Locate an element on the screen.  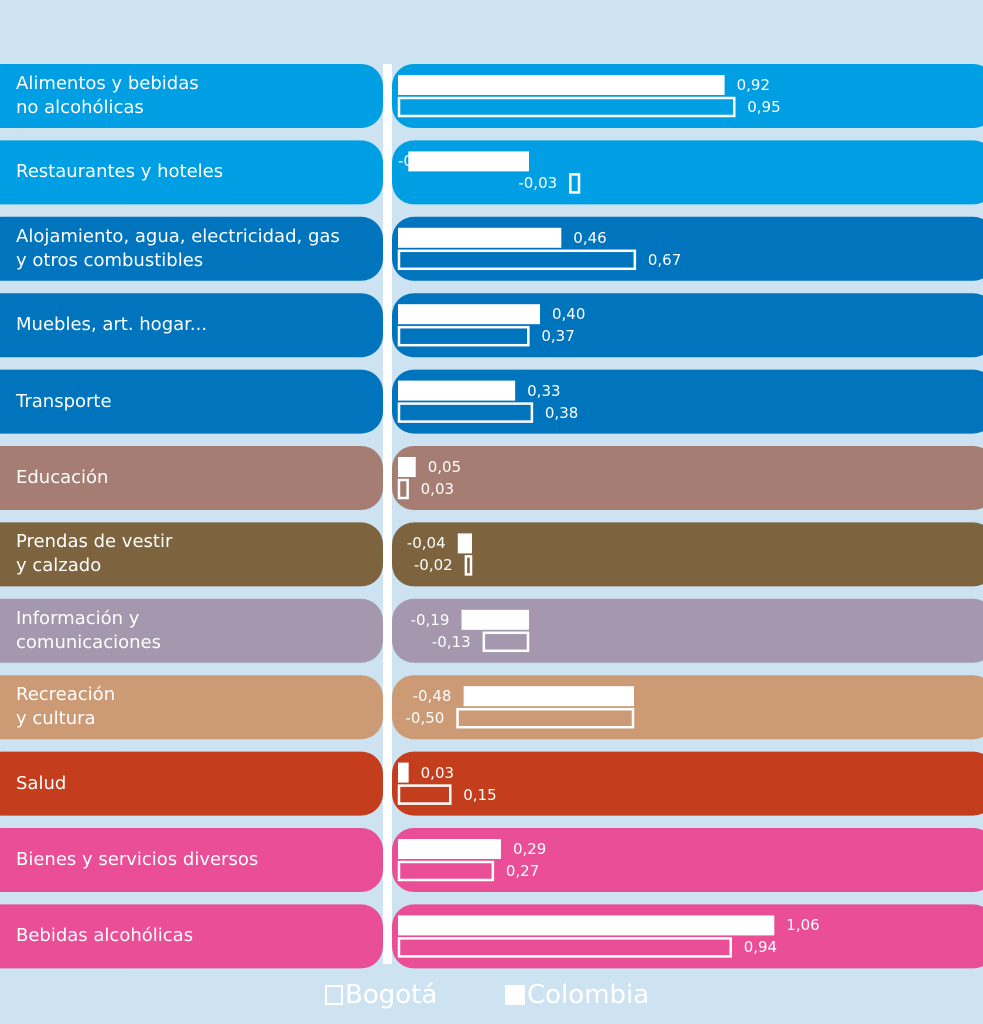
value-label: -0,04 is located at coordinates (426, 543).